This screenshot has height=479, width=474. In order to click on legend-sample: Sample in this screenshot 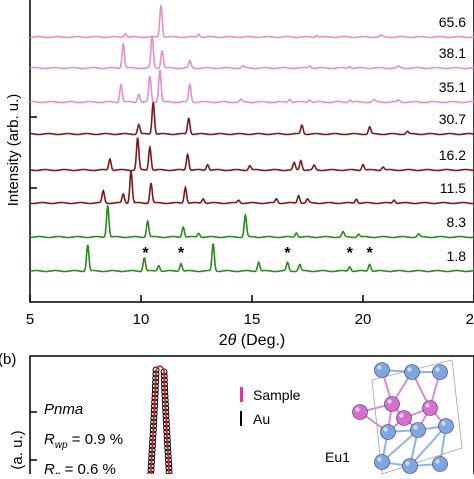, I will do `click(277, 395)`.